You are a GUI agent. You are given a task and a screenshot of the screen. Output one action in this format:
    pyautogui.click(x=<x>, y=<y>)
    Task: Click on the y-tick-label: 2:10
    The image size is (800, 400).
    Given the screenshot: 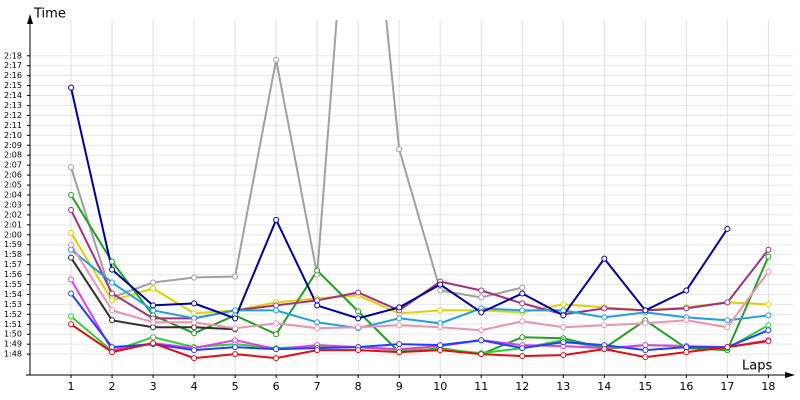 What is the action you would take?
    pyautogui.click(x=13, y=135)
    